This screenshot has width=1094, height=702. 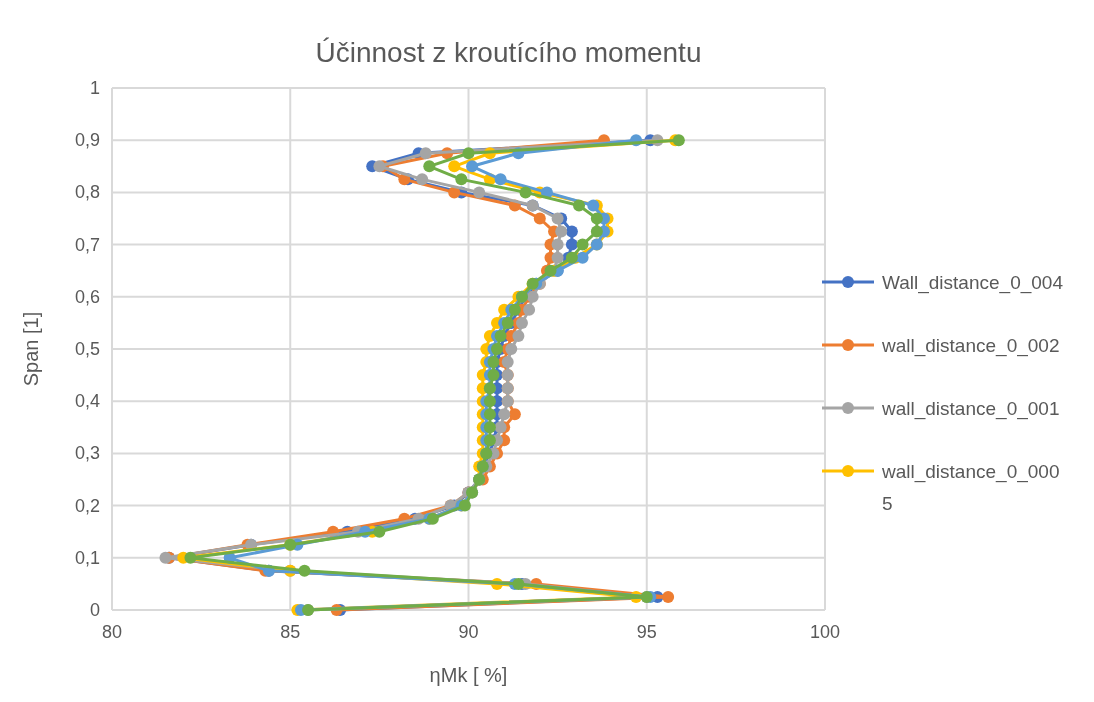 What do you see at coordinates (87, 296) in the screenshot?
I see `y-tick-label: 0,6` at bounding box center [87, 296].